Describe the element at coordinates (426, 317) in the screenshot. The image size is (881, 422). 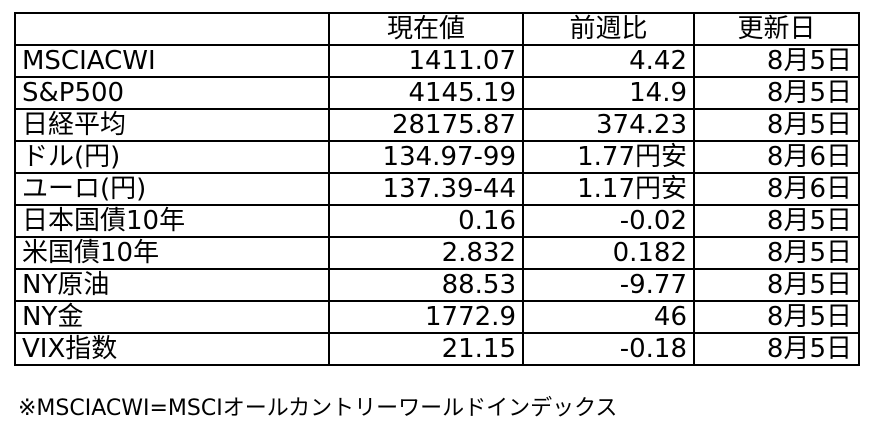
I see `value-cell: 1772.9` at that location.